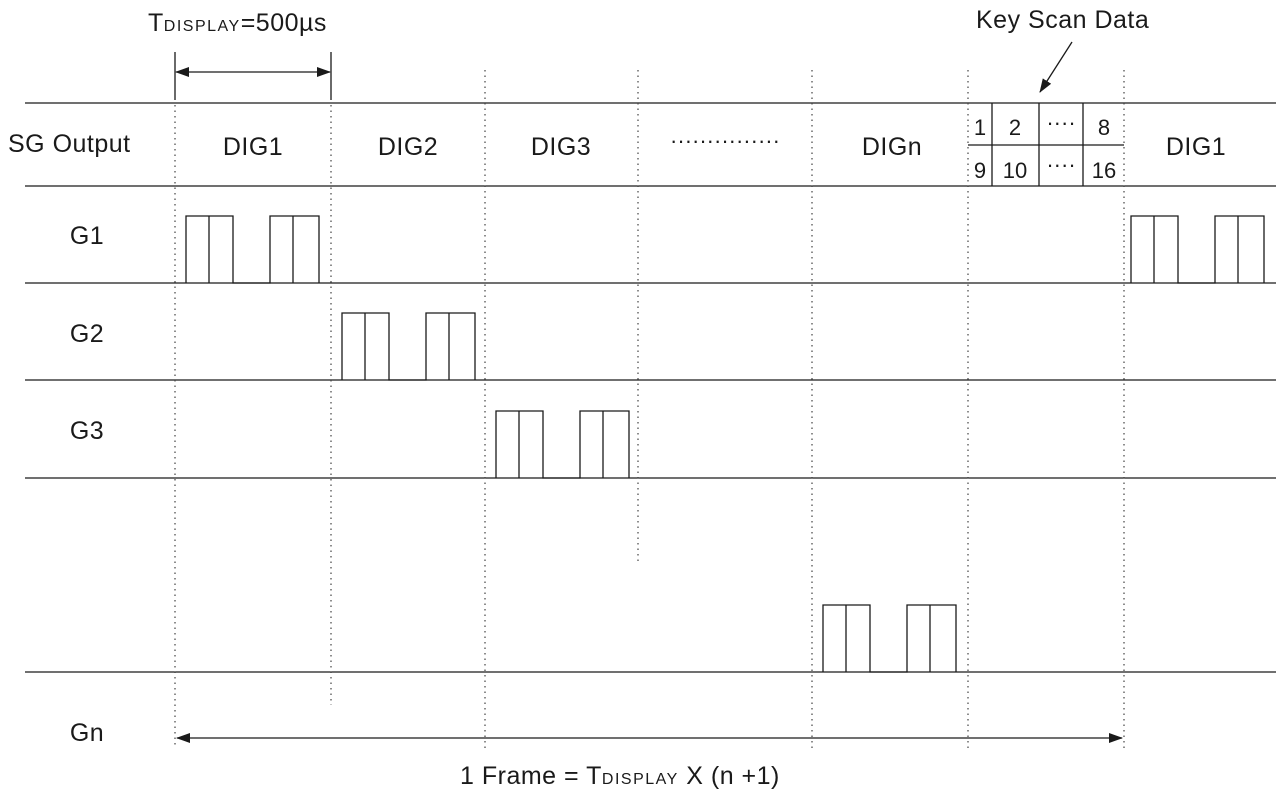 This screenshot has width=1276, height=798. I want to click on key-scan-cell-9: 9, so click(980, 170).